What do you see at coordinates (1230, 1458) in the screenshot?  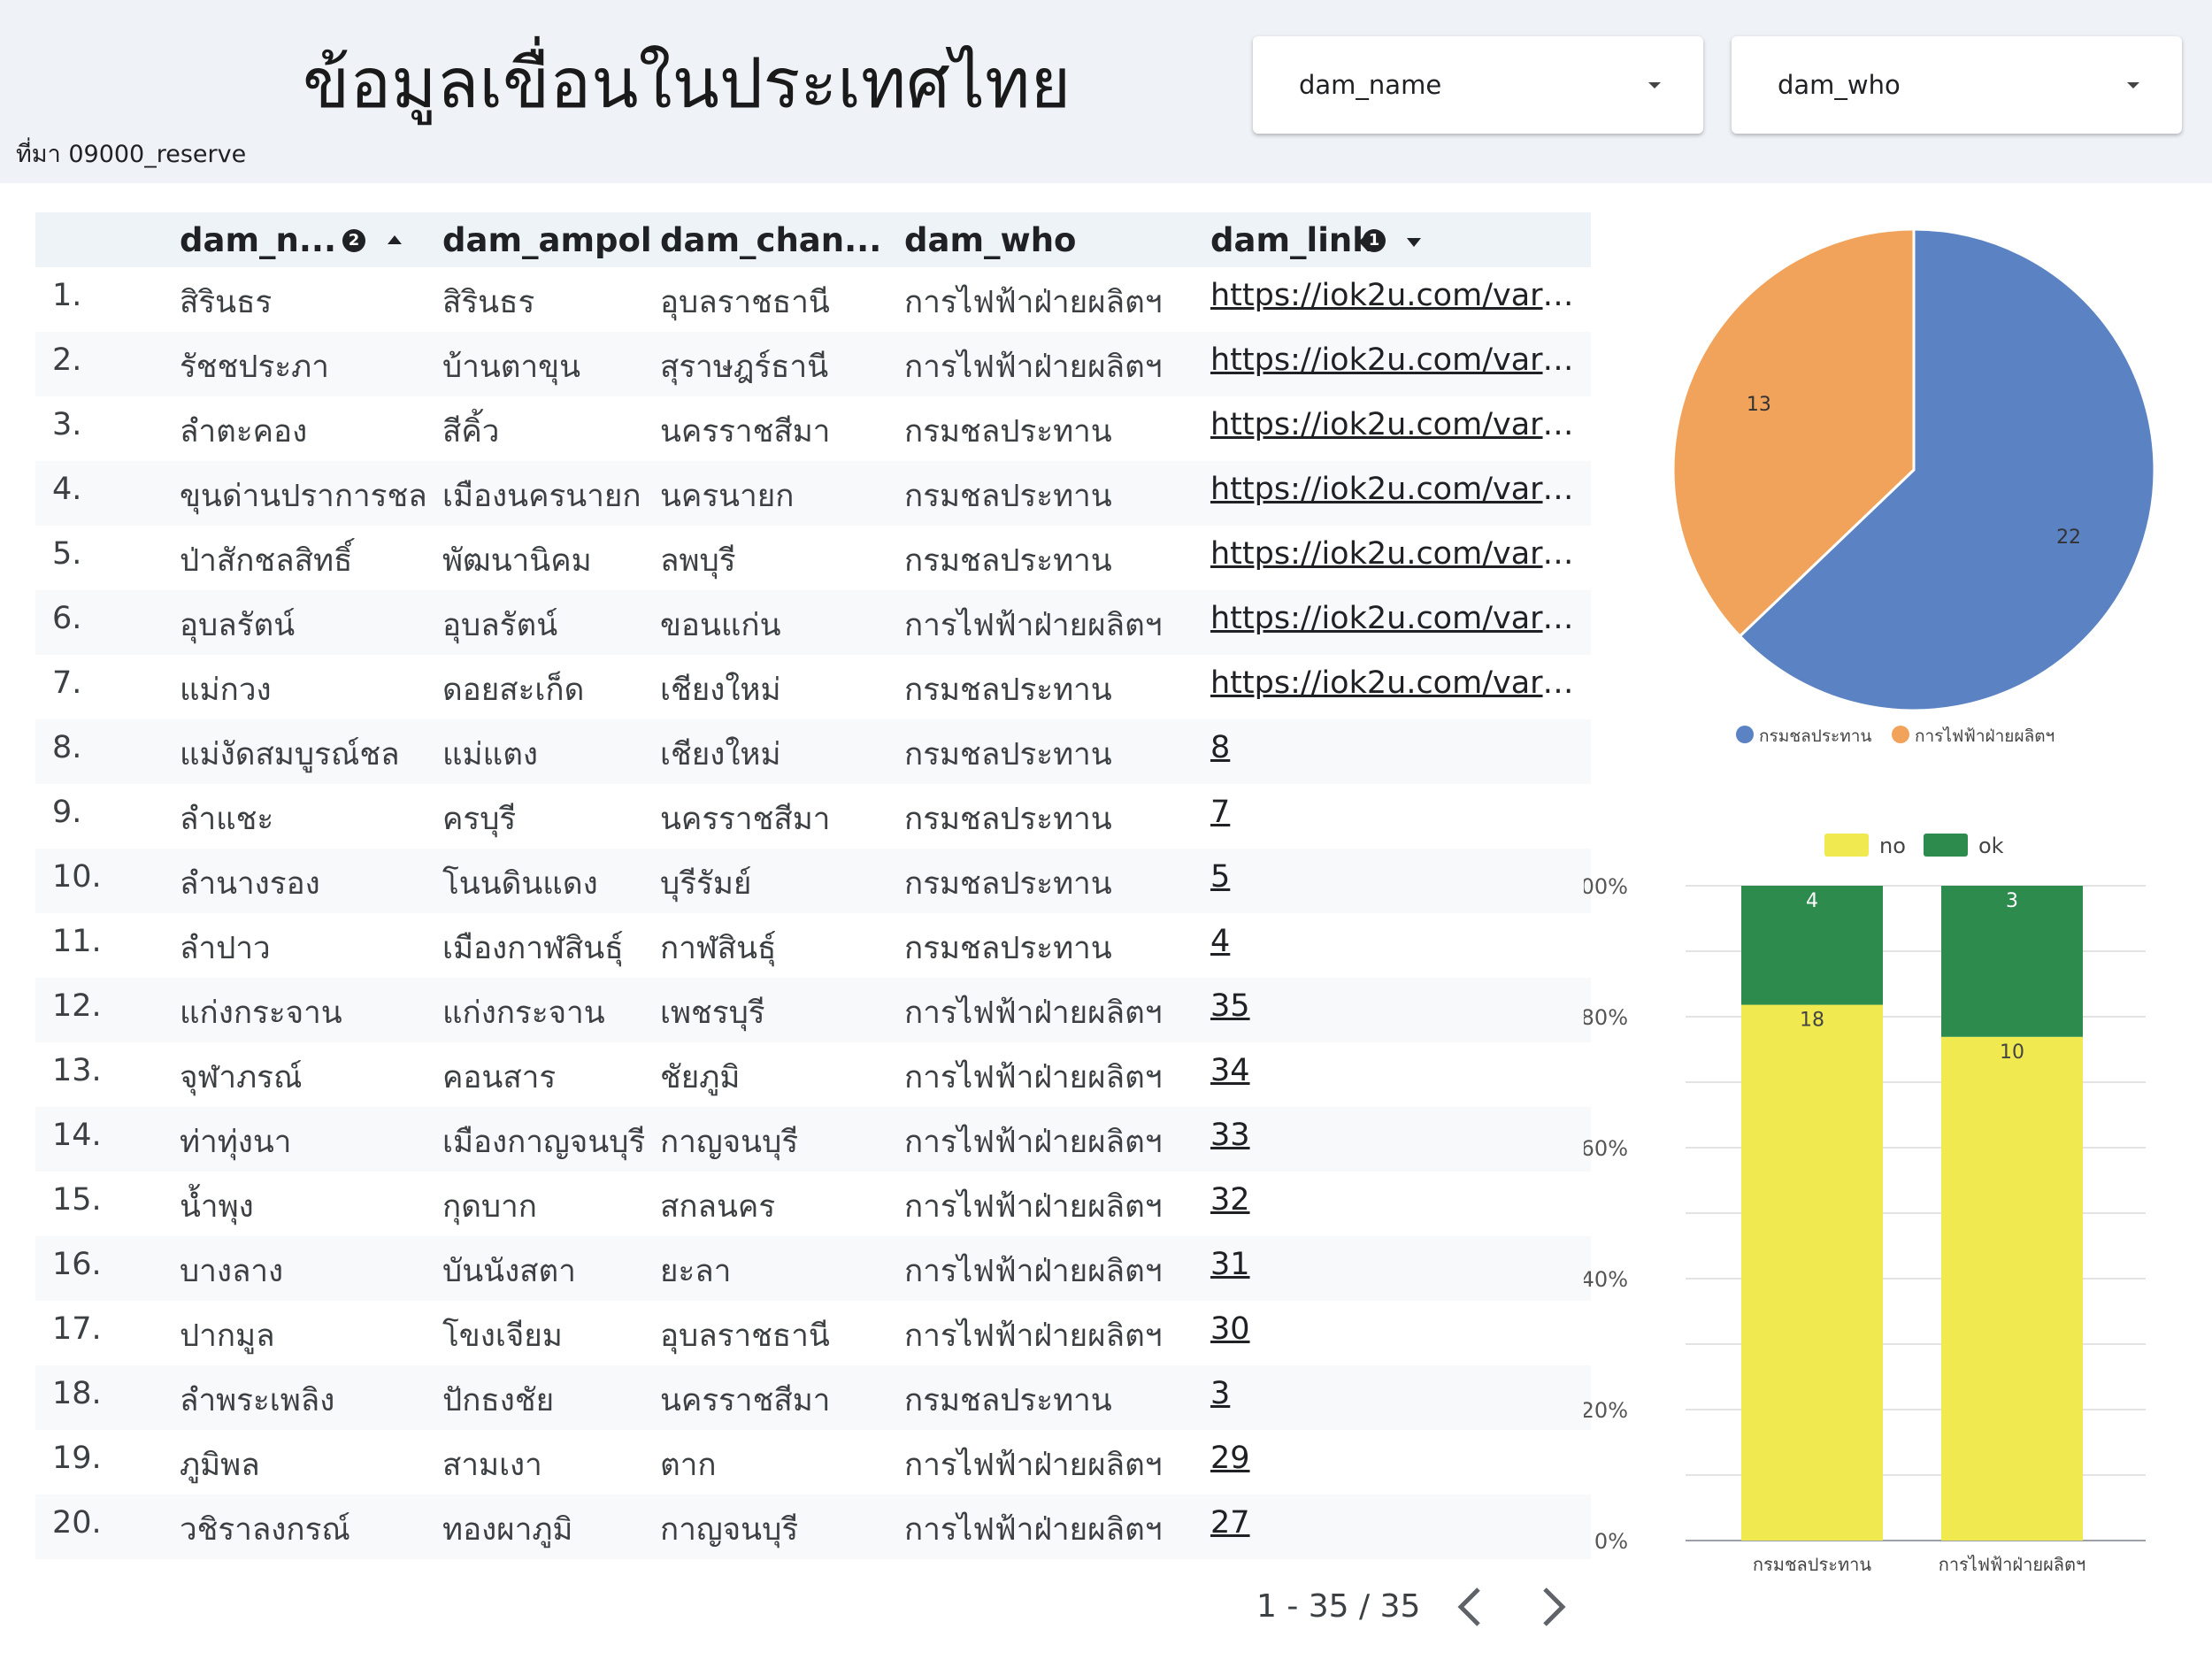 I see `dam-link-cell: 29` at bounding box center [1230, 1458].